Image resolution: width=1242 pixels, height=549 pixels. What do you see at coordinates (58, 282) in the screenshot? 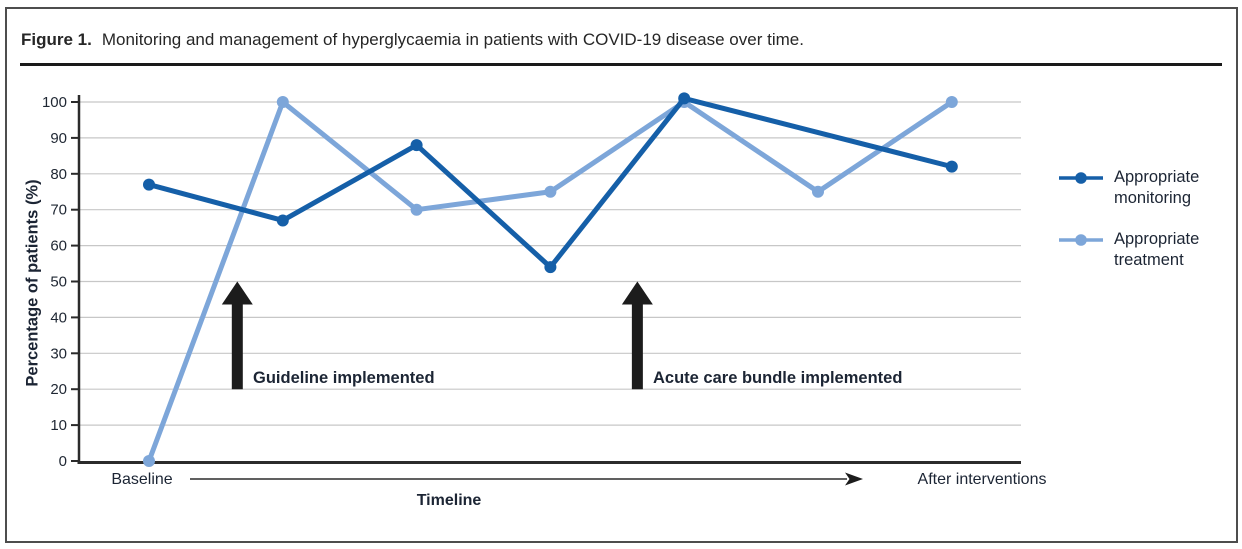
I see `y-tick-label: 50` at bounding box center [58, 282].